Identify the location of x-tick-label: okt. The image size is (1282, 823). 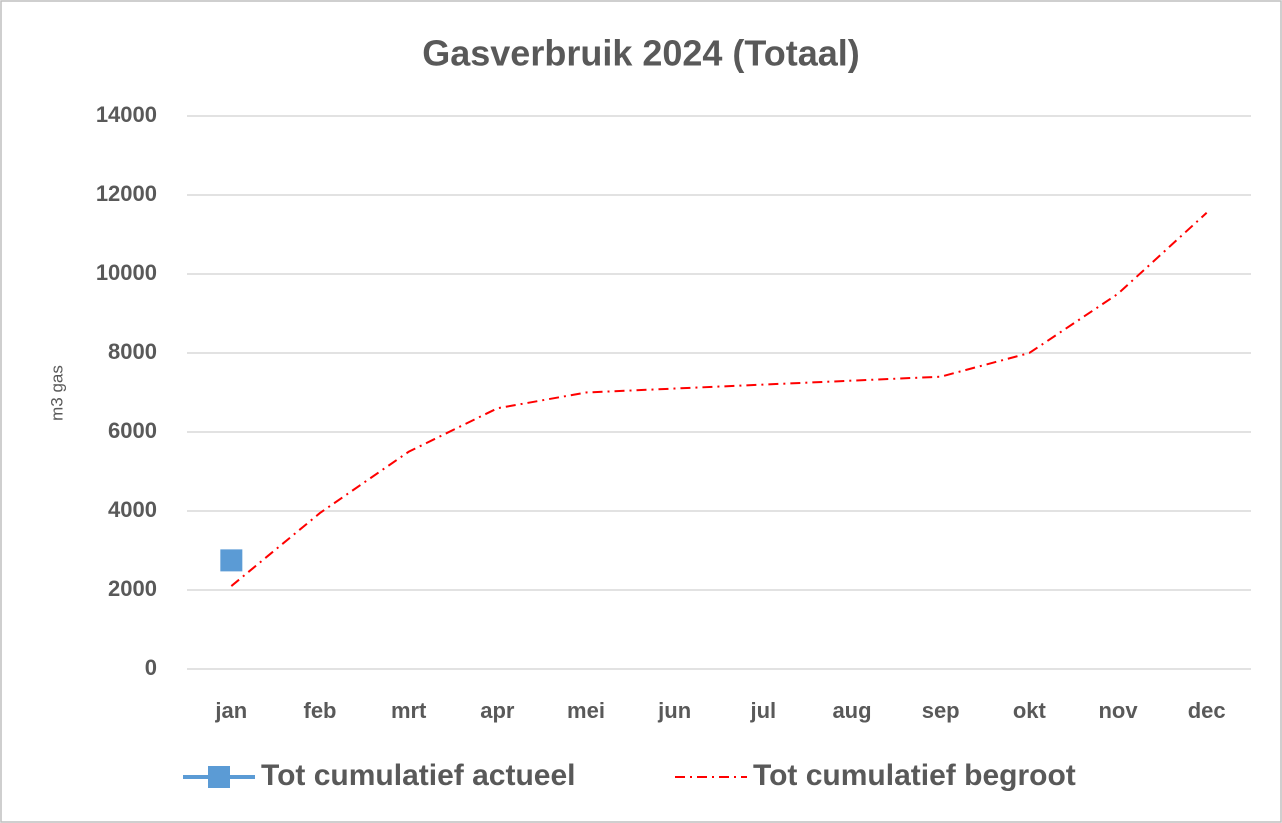
(1030, 710).